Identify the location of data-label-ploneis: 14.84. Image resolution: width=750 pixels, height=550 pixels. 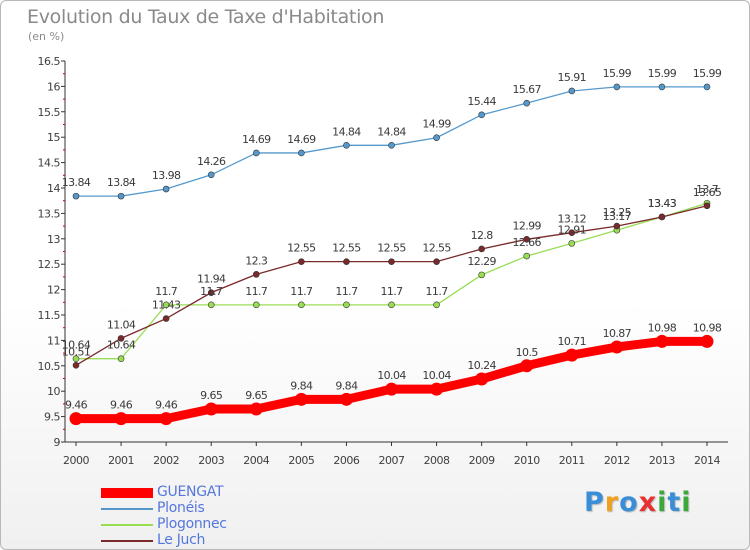
(391, 131).